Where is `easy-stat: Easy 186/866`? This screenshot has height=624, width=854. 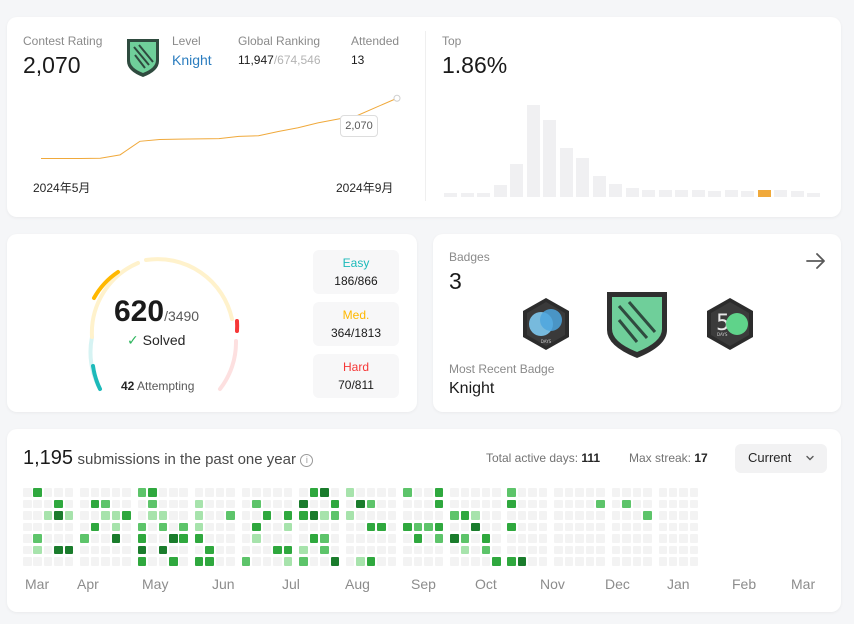 easy-stat: Easy 186/866 is located at coordinates (356, 272).